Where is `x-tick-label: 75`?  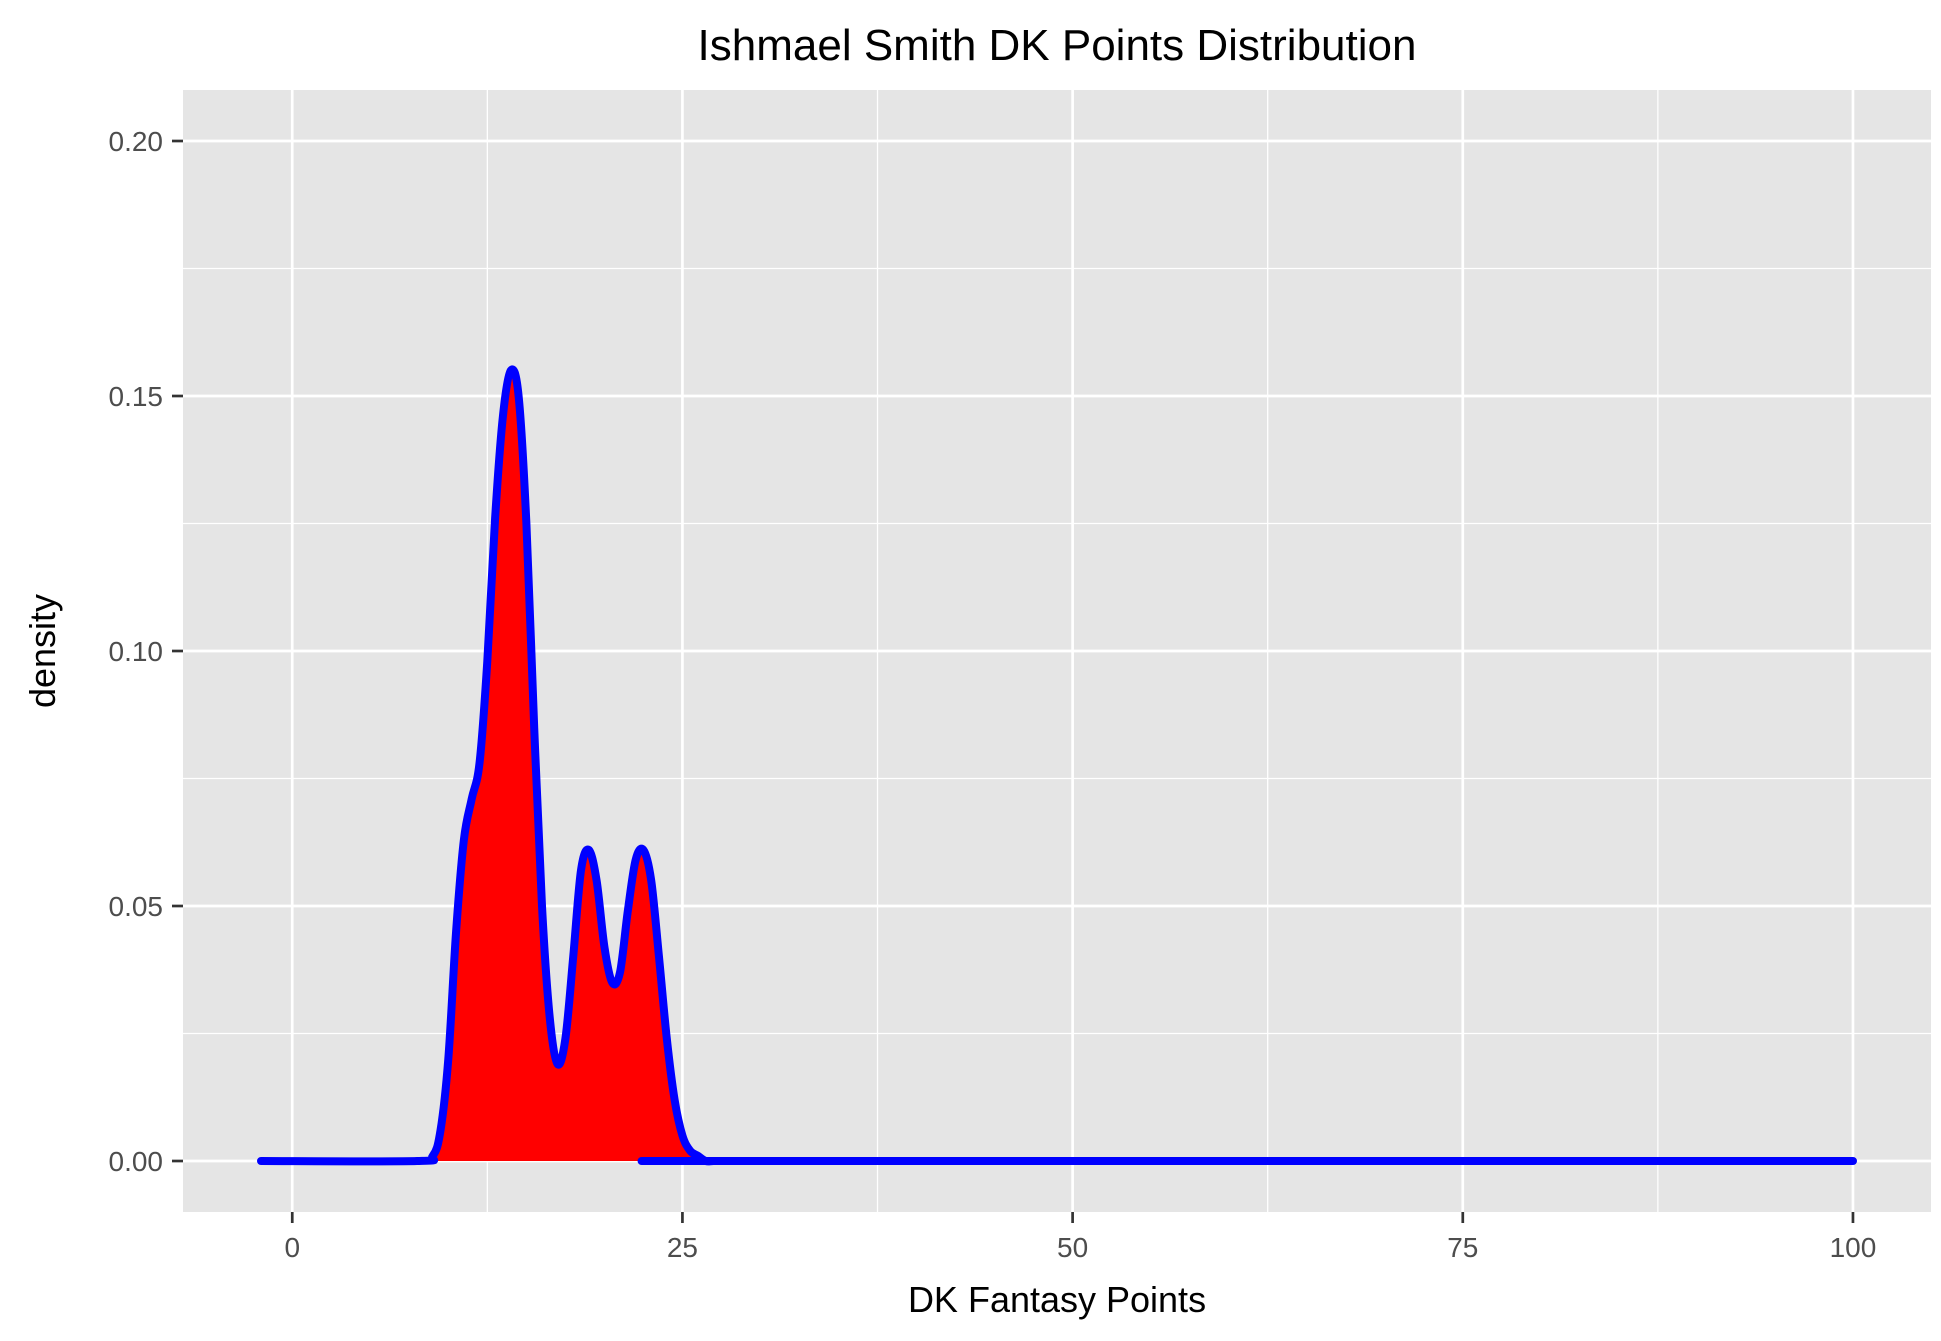 x-tick-label: 75 is located at coordinates (1462, 1247).